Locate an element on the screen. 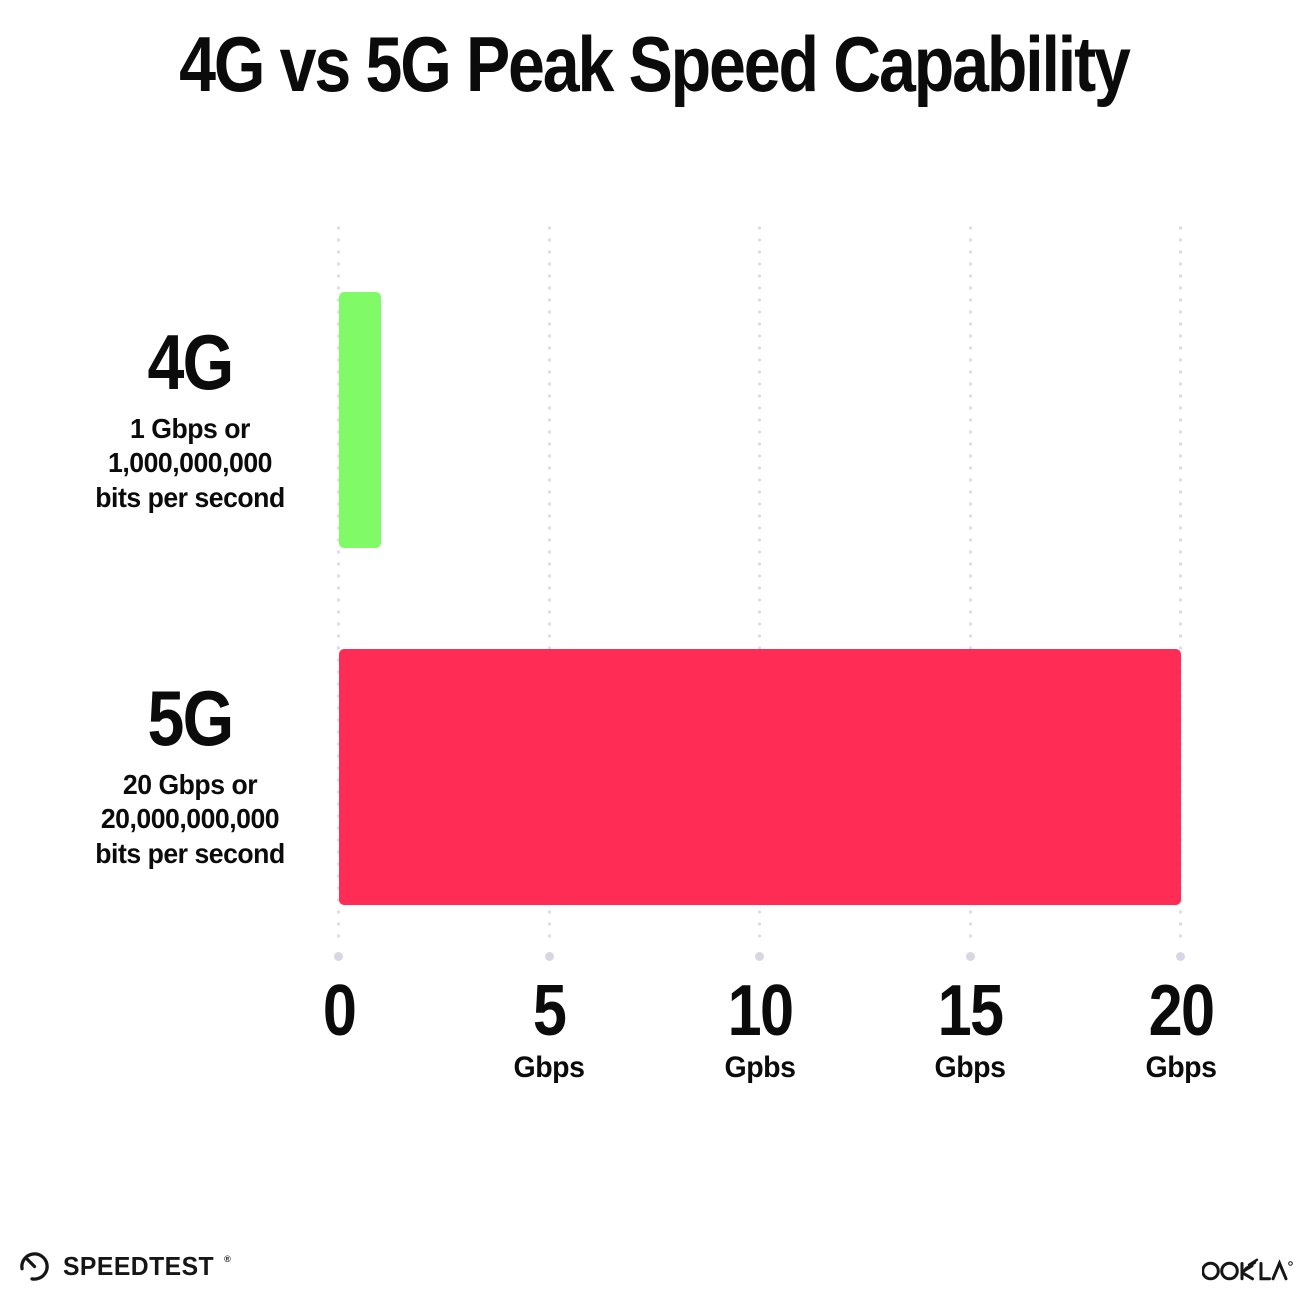 The image size is (1308, 1315). category-description-line: 20 Gbps or is located at coordinates (190, 784).